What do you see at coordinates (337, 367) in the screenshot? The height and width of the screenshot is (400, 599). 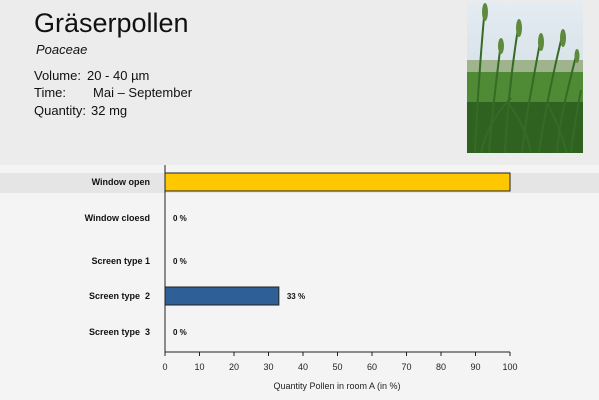 I see `x-tick-label: 50` at bounding box center [337, 367].